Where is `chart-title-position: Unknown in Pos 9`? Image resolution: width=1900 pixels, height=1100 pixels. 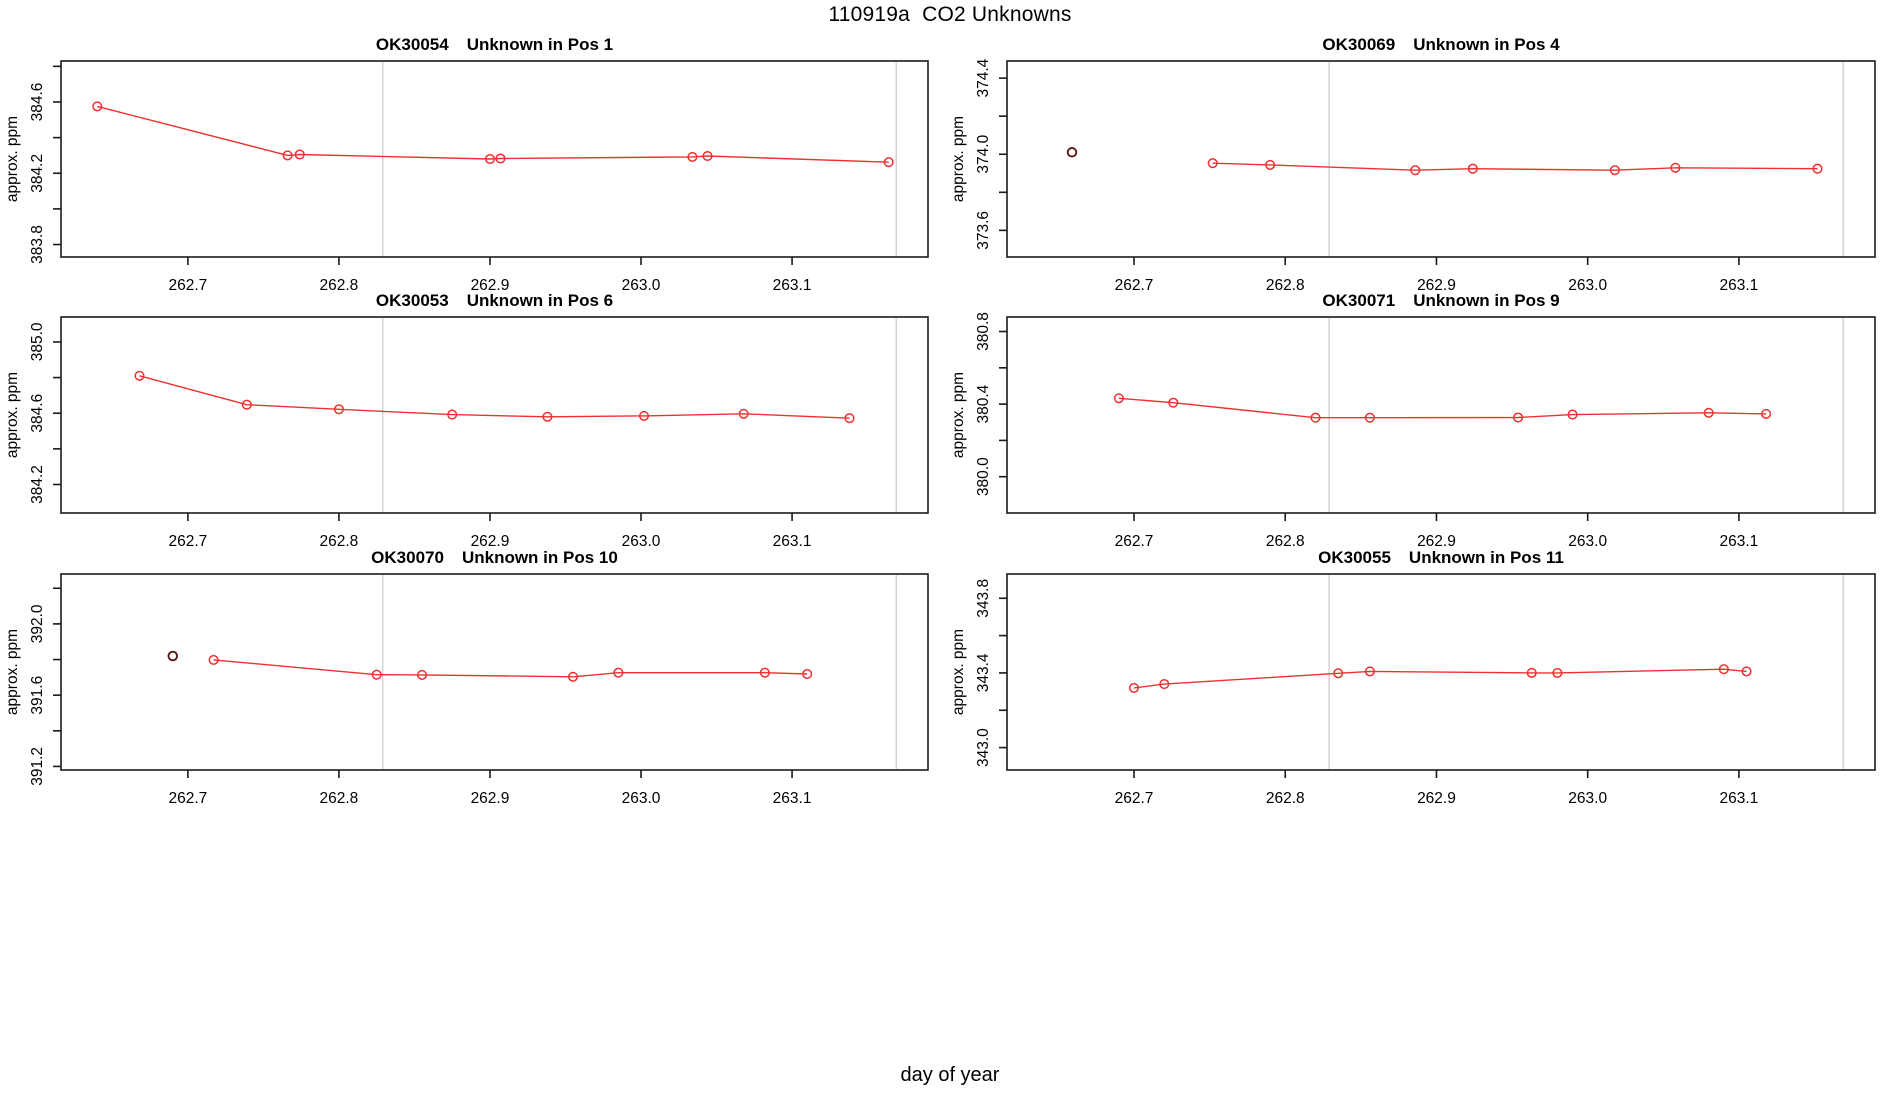 chart-title-position: Unknown in Pos 9 is located at coordinates (1486, 300).